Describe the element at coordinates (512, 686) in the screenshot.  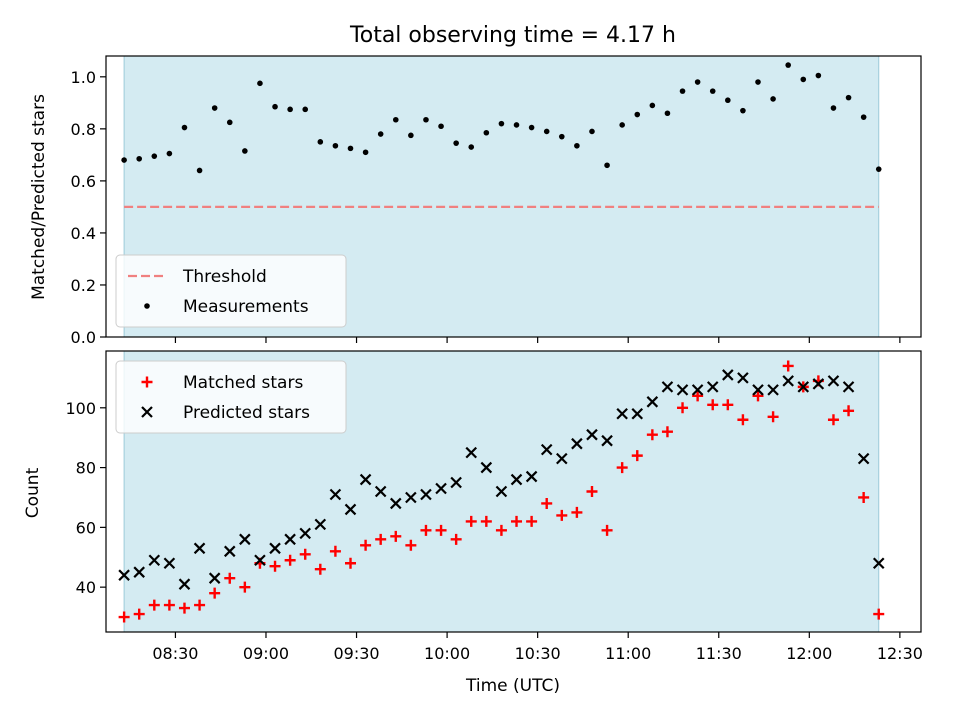
I see `x-axis-label: Time (UTC)` at that location.